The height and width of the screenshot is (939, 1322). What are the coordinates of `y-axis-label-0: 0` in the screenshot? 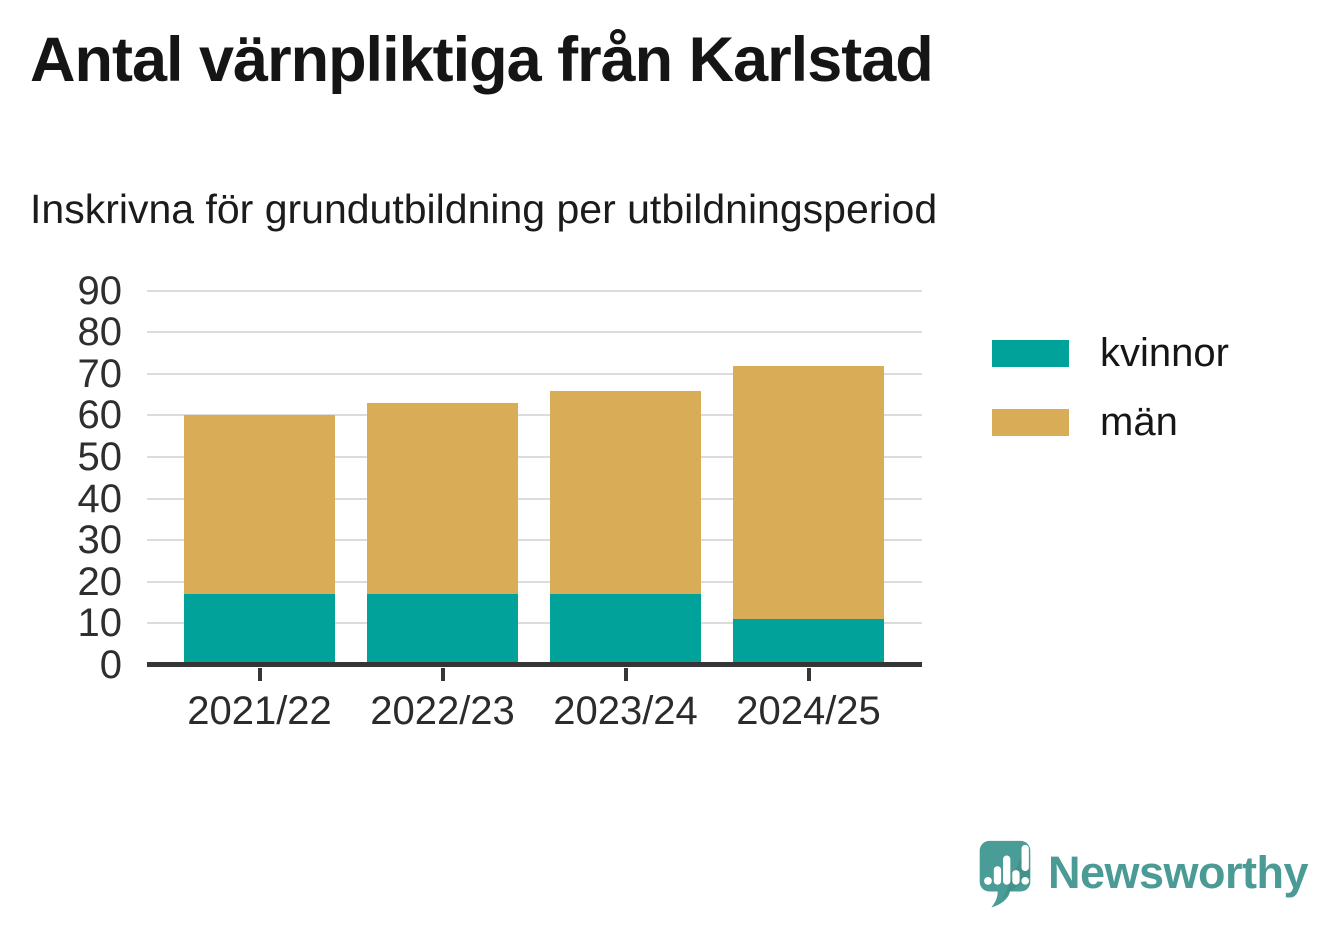 It's located at (110, 665).